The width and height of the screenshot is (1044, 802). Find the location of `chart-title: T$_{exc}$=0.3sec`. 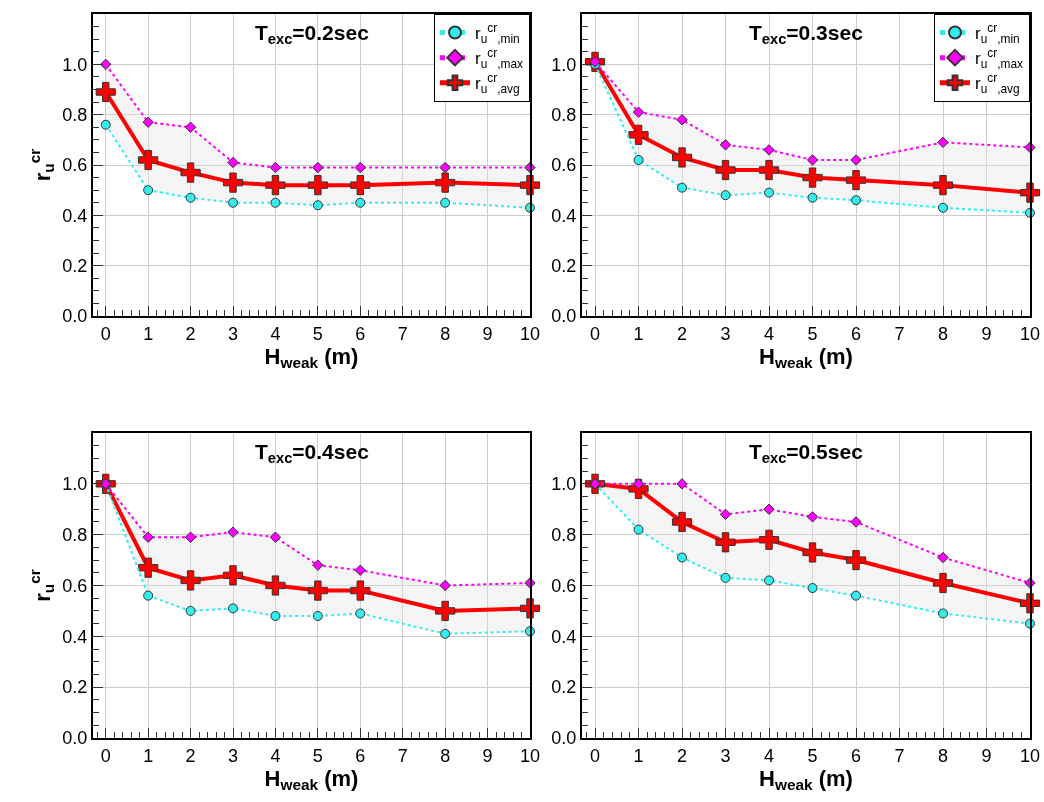

chart-title: T$_{exc}$=0.3sec is located at coordinates (806, 34).